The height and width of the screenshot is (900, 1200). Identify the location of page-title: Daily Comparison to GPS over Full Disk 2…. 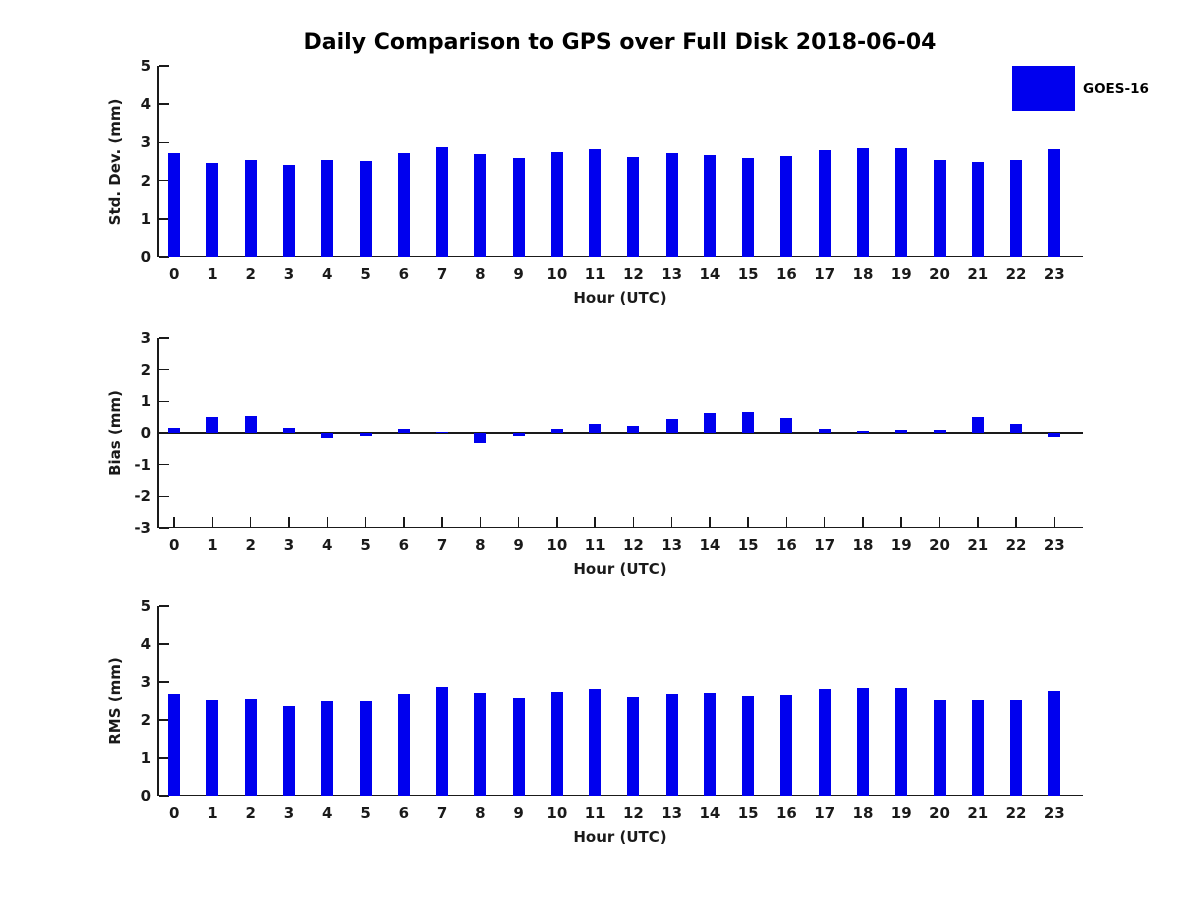
(620, 42).